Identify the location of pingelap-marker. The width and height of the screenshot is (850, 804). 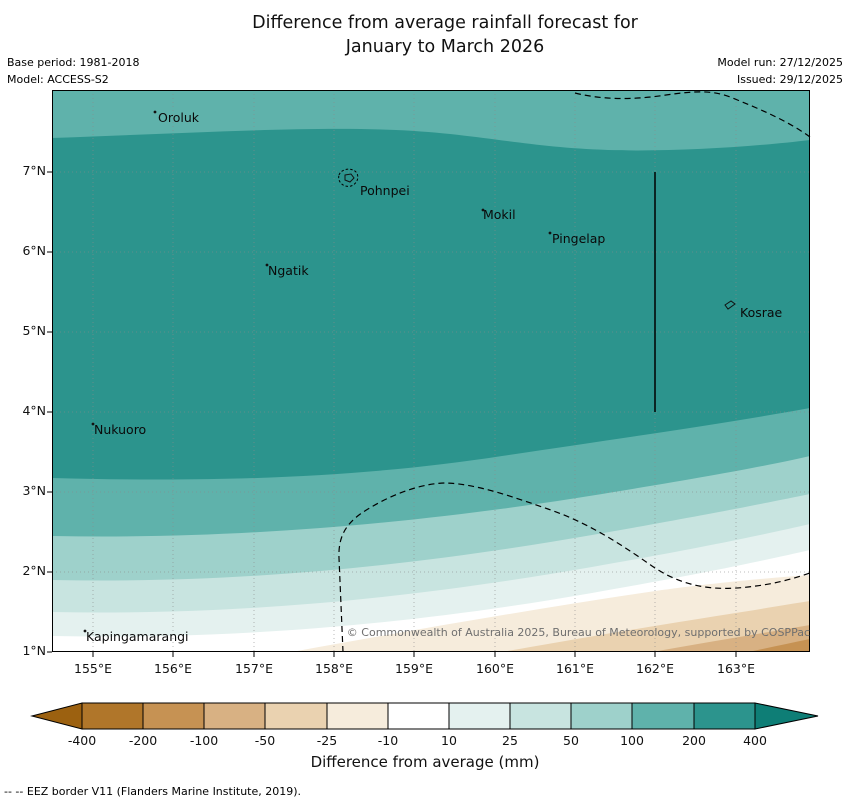
(550, 233).